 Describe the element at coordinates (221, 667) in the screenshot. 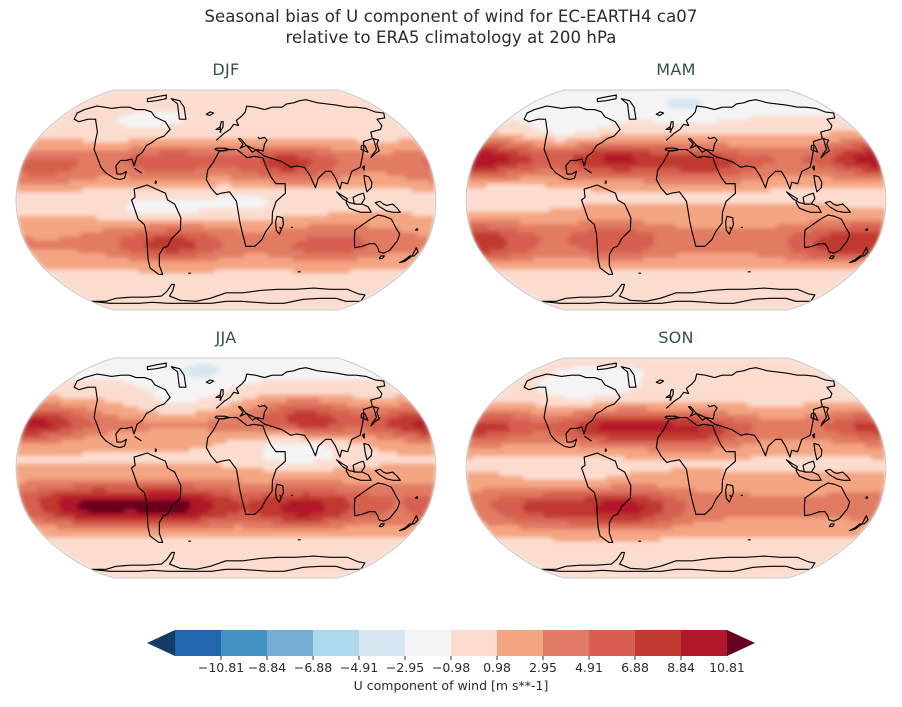

I see `colorbar-tick-0: −10.81` at that location.